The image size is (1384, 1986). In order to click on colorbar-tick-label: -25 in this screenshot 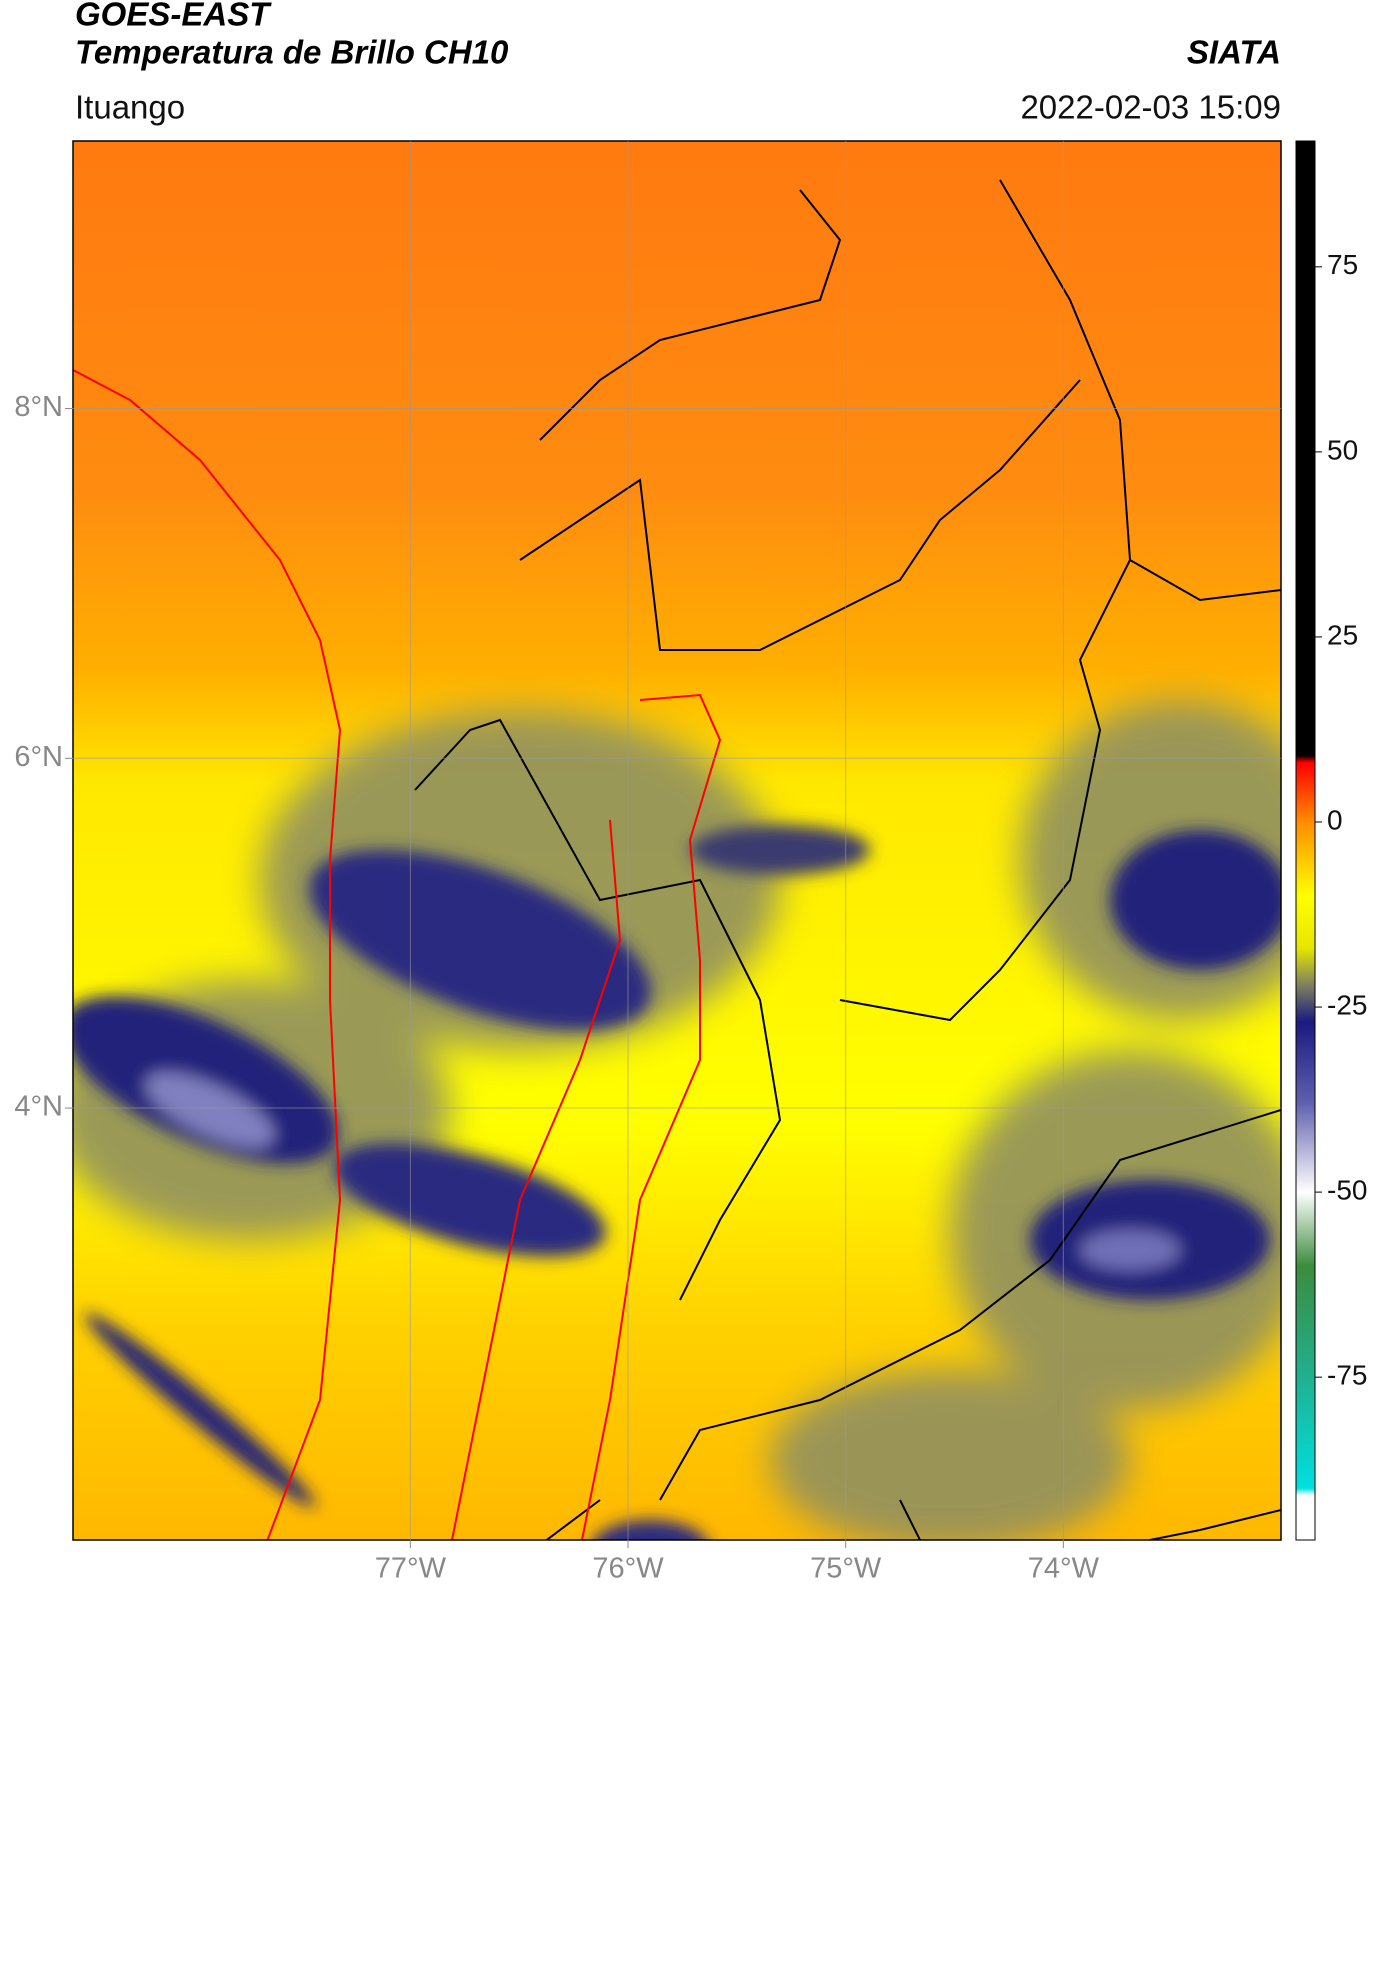, I will do `click(1347, 1004)`.